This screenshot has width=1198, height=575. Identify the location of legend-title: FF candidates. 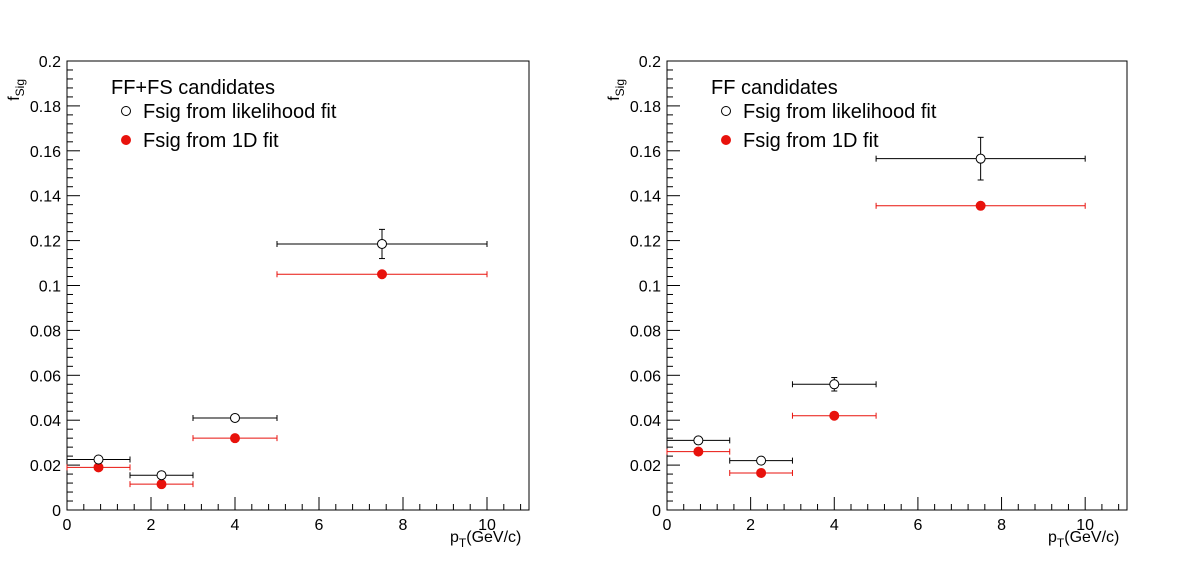
(774, 88).